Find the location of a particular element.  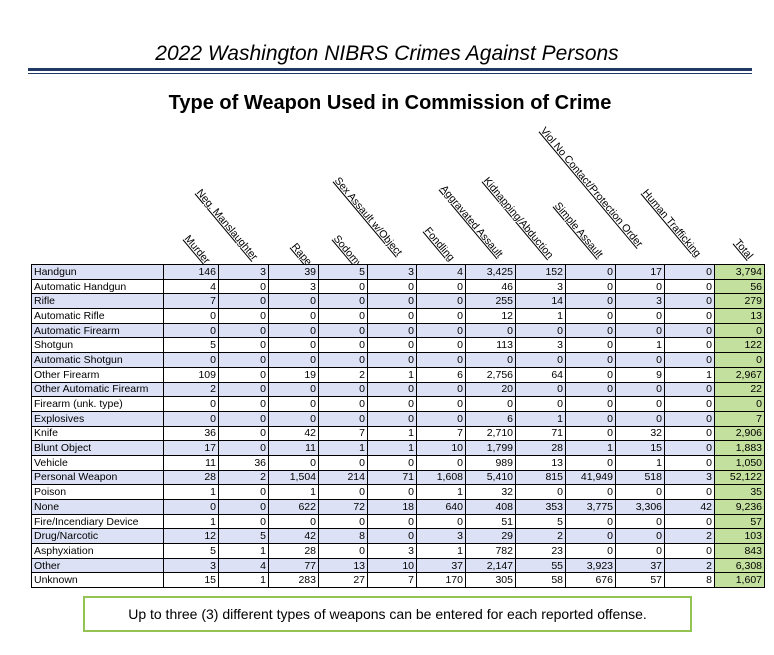

col-header-fondling: Fondling is located at coordinates (440, 244).